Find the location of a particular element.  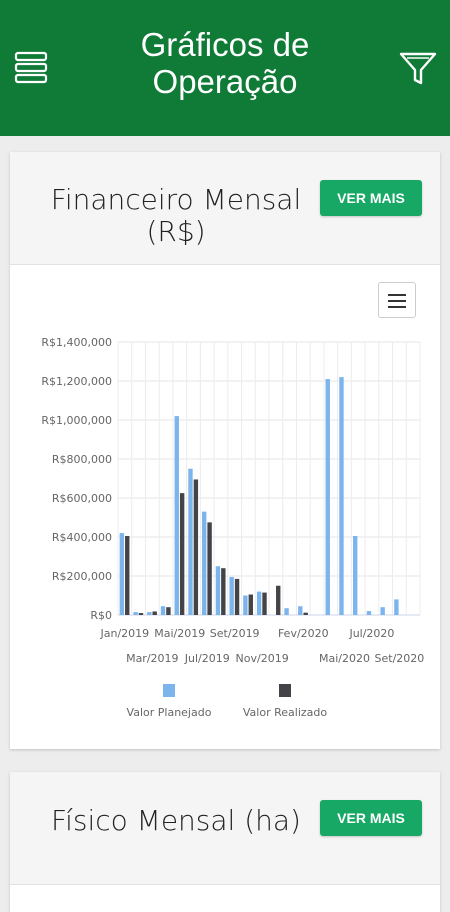

financial-card-header: Financeiro Mensal (R$) VER MAIS is located at coordinates (225, 208).